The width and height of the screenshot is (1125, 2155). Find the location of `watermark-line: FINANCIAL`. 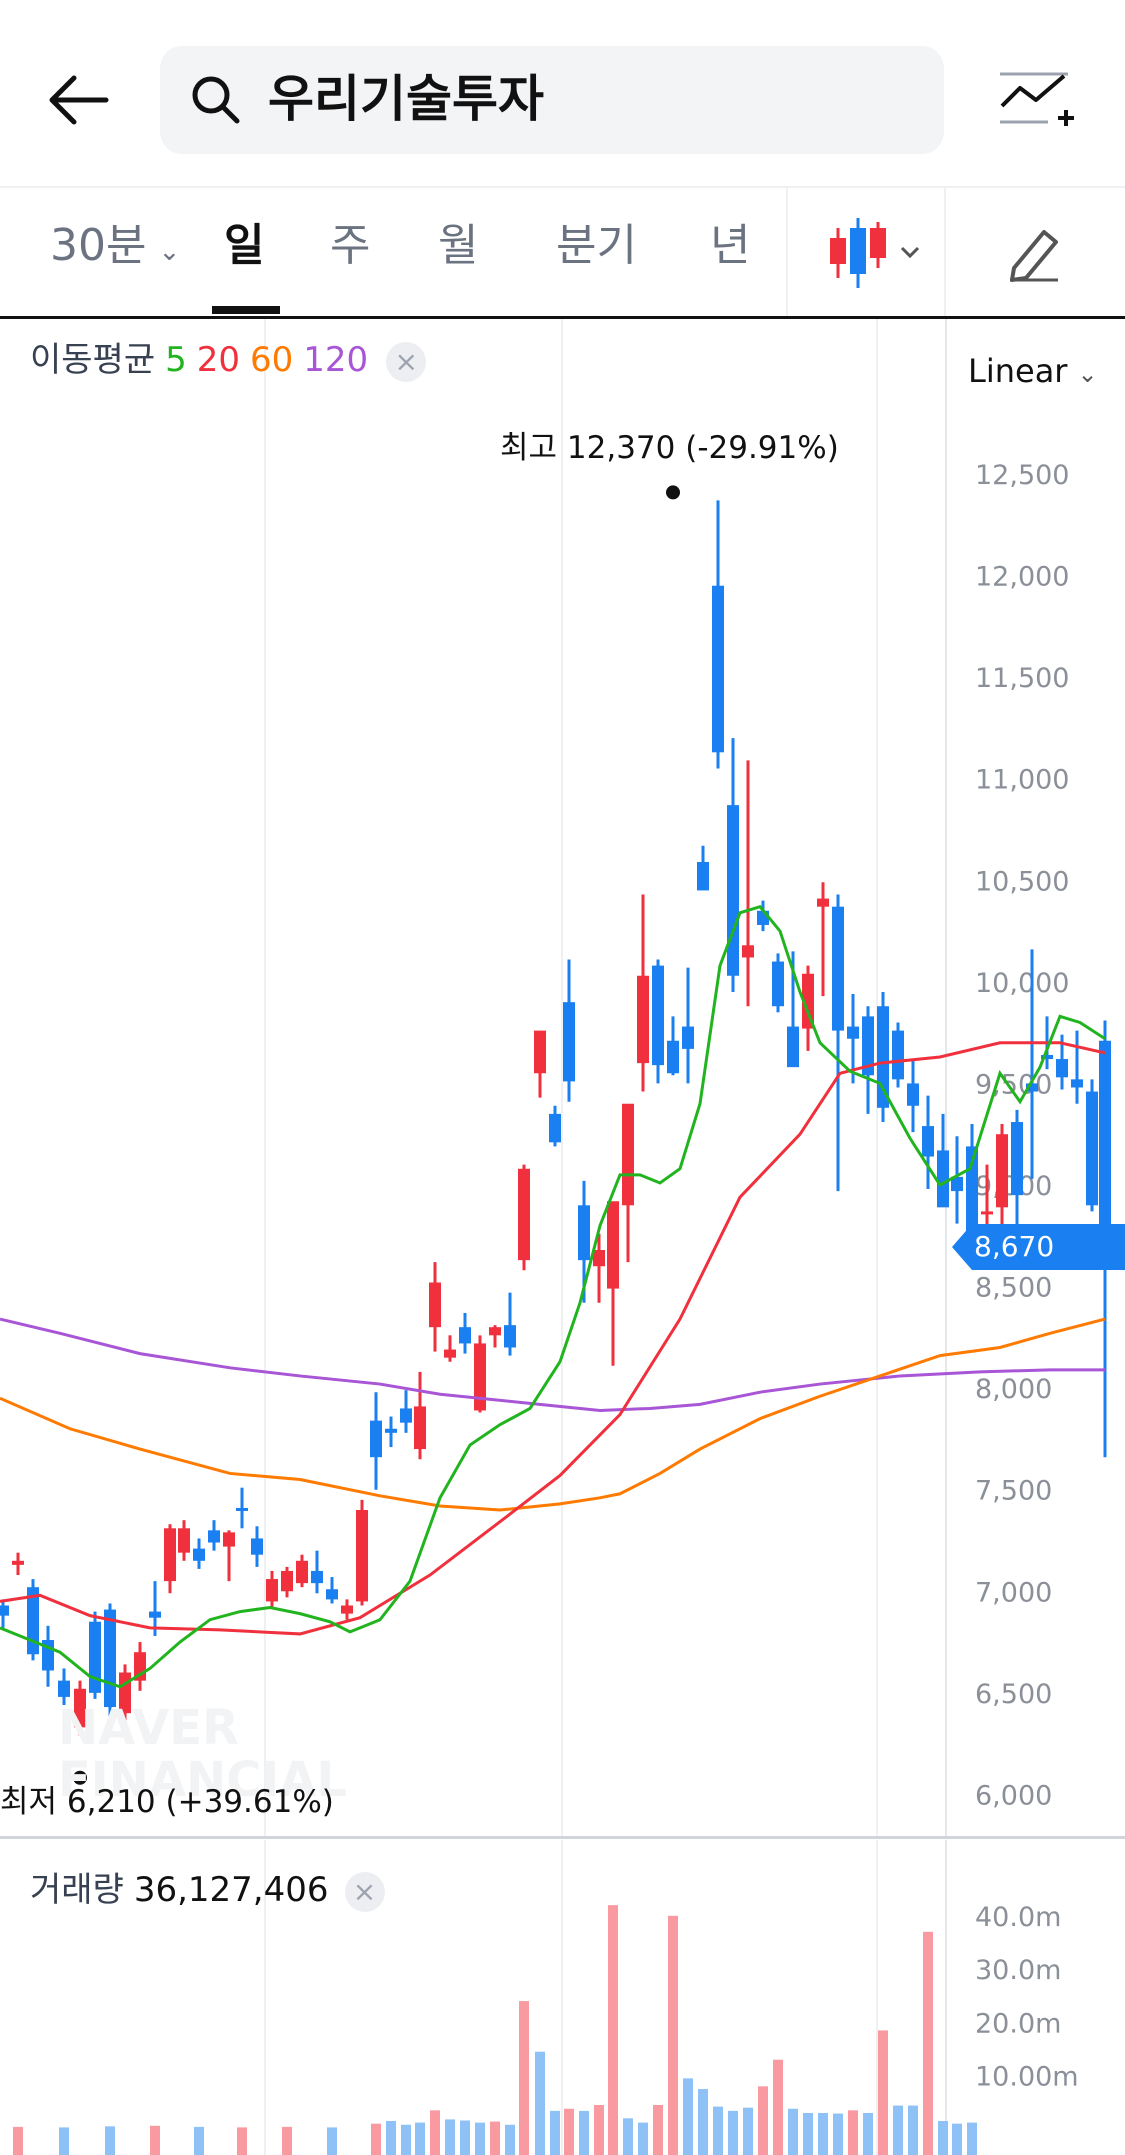

watermark-line: FINANCIAL is located at coordinates (202, 1780).